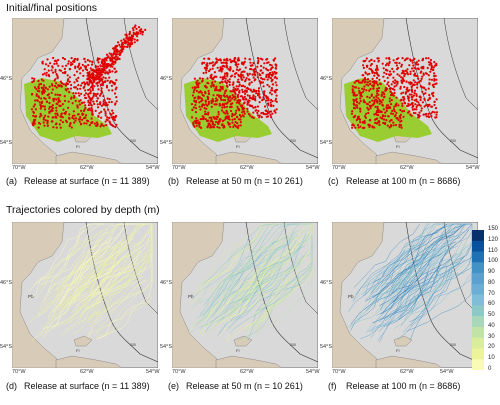  I want to click on panel-caption-a: (a) Release at surface (n = 11 389), so click(78, 181).